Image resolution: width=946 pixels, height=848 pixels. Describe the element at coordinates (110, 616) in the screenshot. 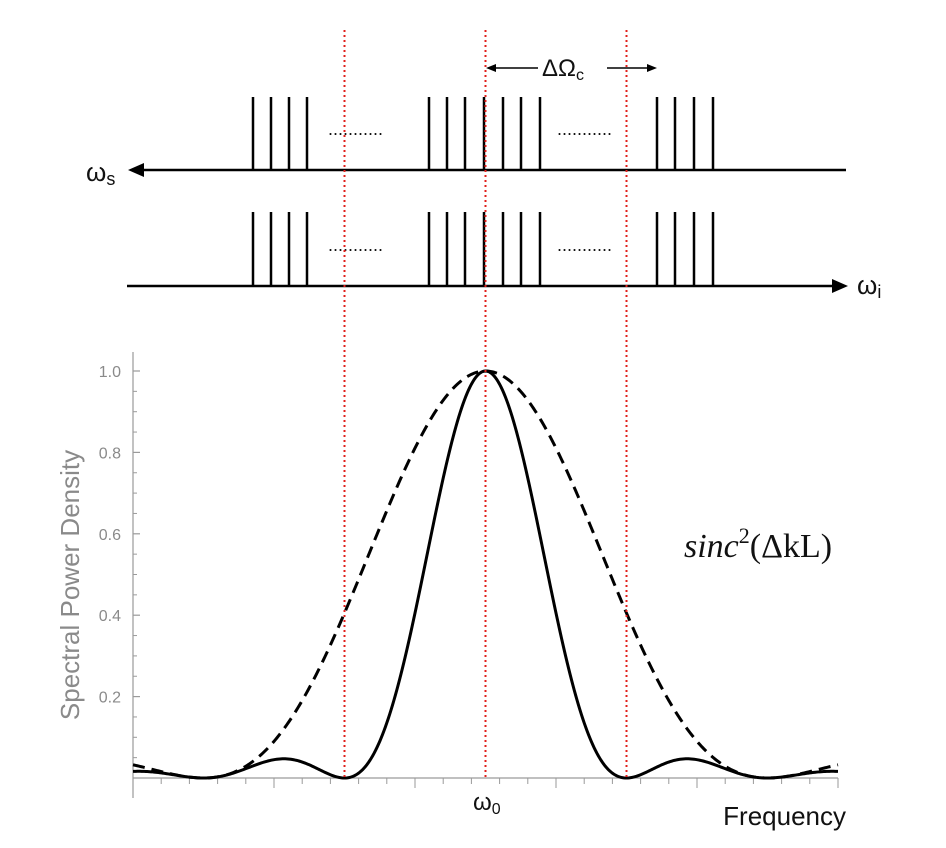

I see `y-tick-label: 0.4` at that location.